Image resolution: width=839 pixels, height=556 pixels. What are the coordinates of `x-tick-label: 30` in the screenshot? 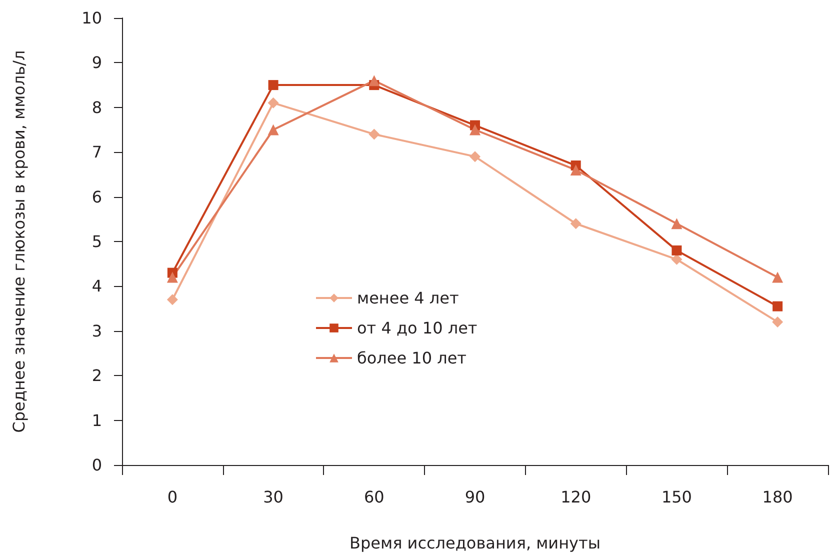 It's located at (273, 497).